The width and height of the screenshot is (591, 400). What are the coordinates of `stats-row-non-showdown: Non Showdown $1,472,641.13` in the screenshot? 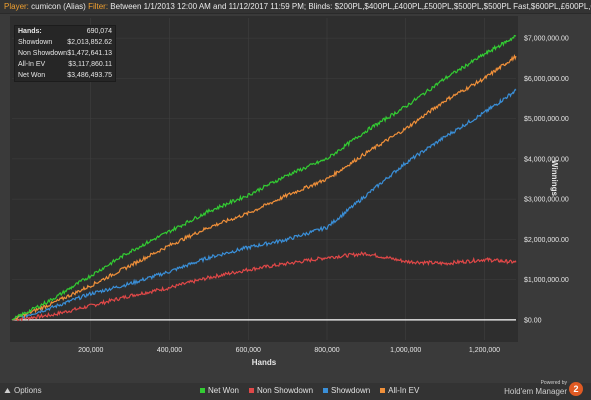 It's located at (65, 53).